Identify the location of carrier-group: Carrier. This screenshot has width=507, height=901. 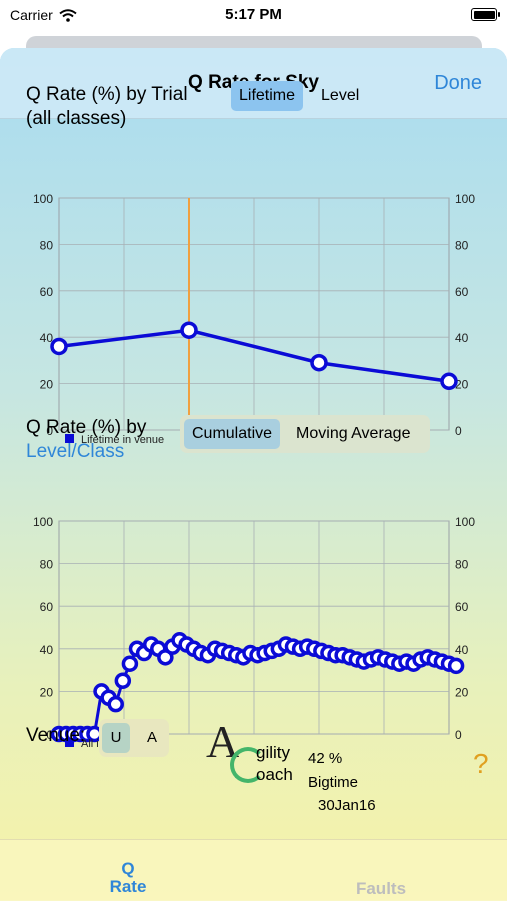
(43, 15).